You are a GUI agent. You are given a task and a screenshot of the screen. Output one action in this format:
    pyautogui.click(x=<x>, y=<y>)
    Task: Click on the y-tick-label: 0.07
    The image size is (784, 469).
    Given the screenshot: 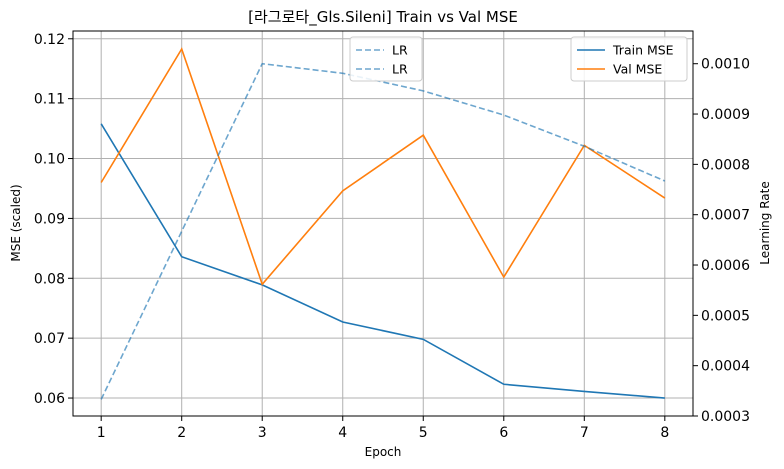 What is the action you would take?
    pyautogui.click(x=49, y=339)
    